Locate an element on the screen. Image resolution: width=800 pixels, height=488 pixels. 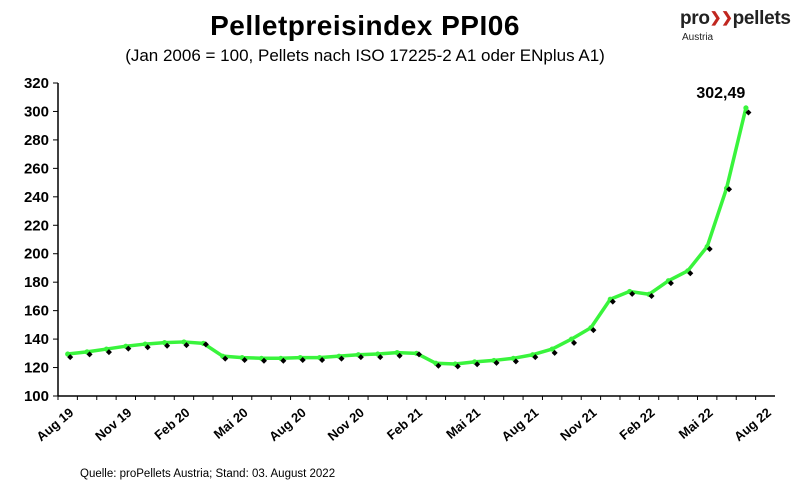
y-tick-label: 100 is located at coordinates (36, 396).